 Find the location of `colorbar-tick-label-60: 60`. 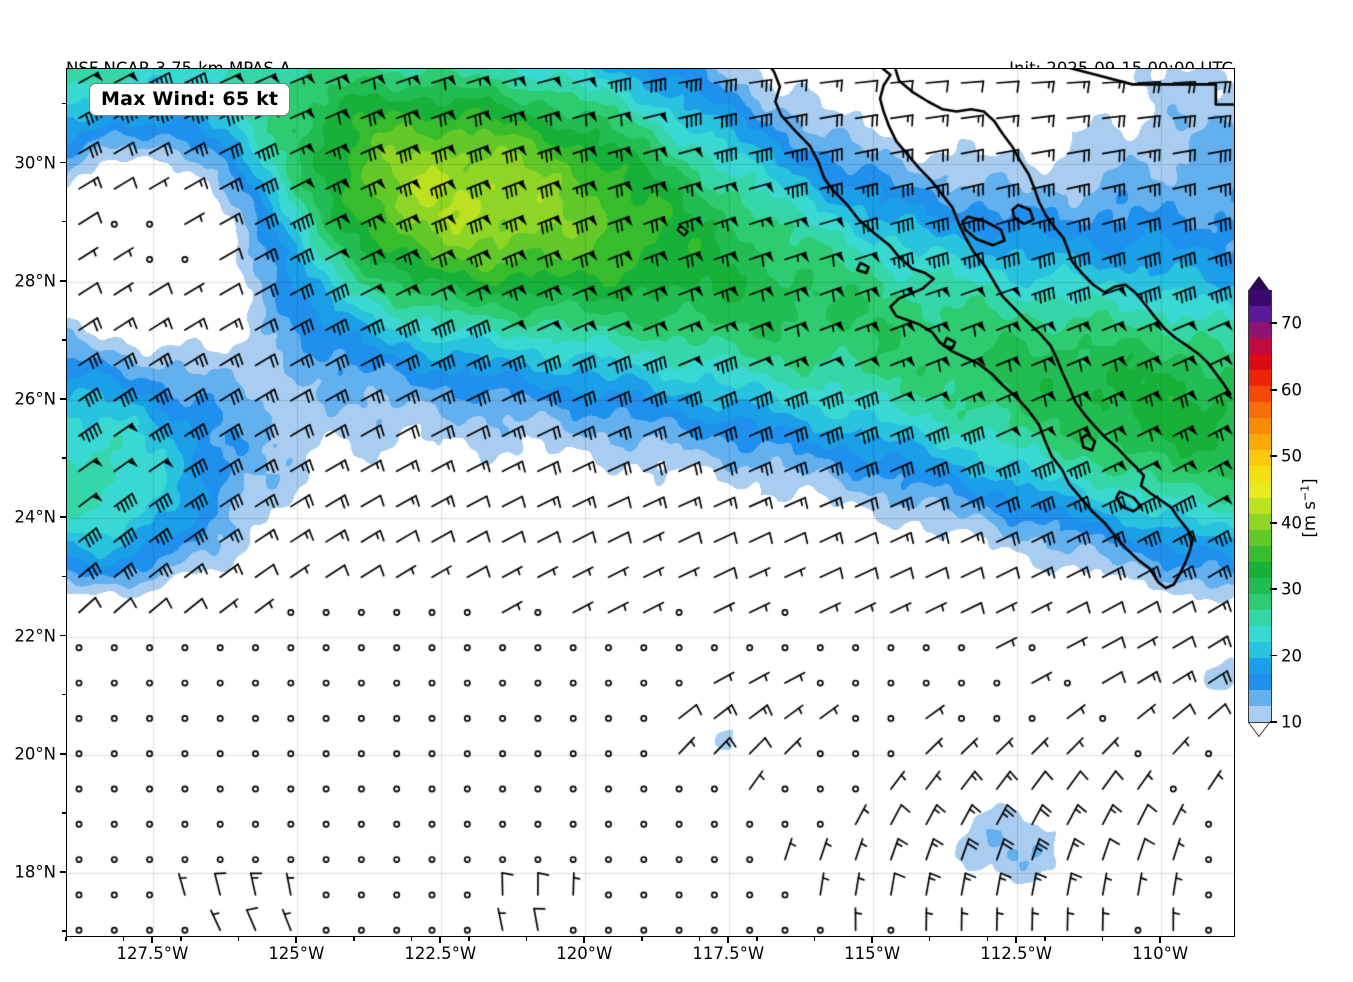

colorbar-tick-label-60: 60 is located at coordinates (1291, 390).